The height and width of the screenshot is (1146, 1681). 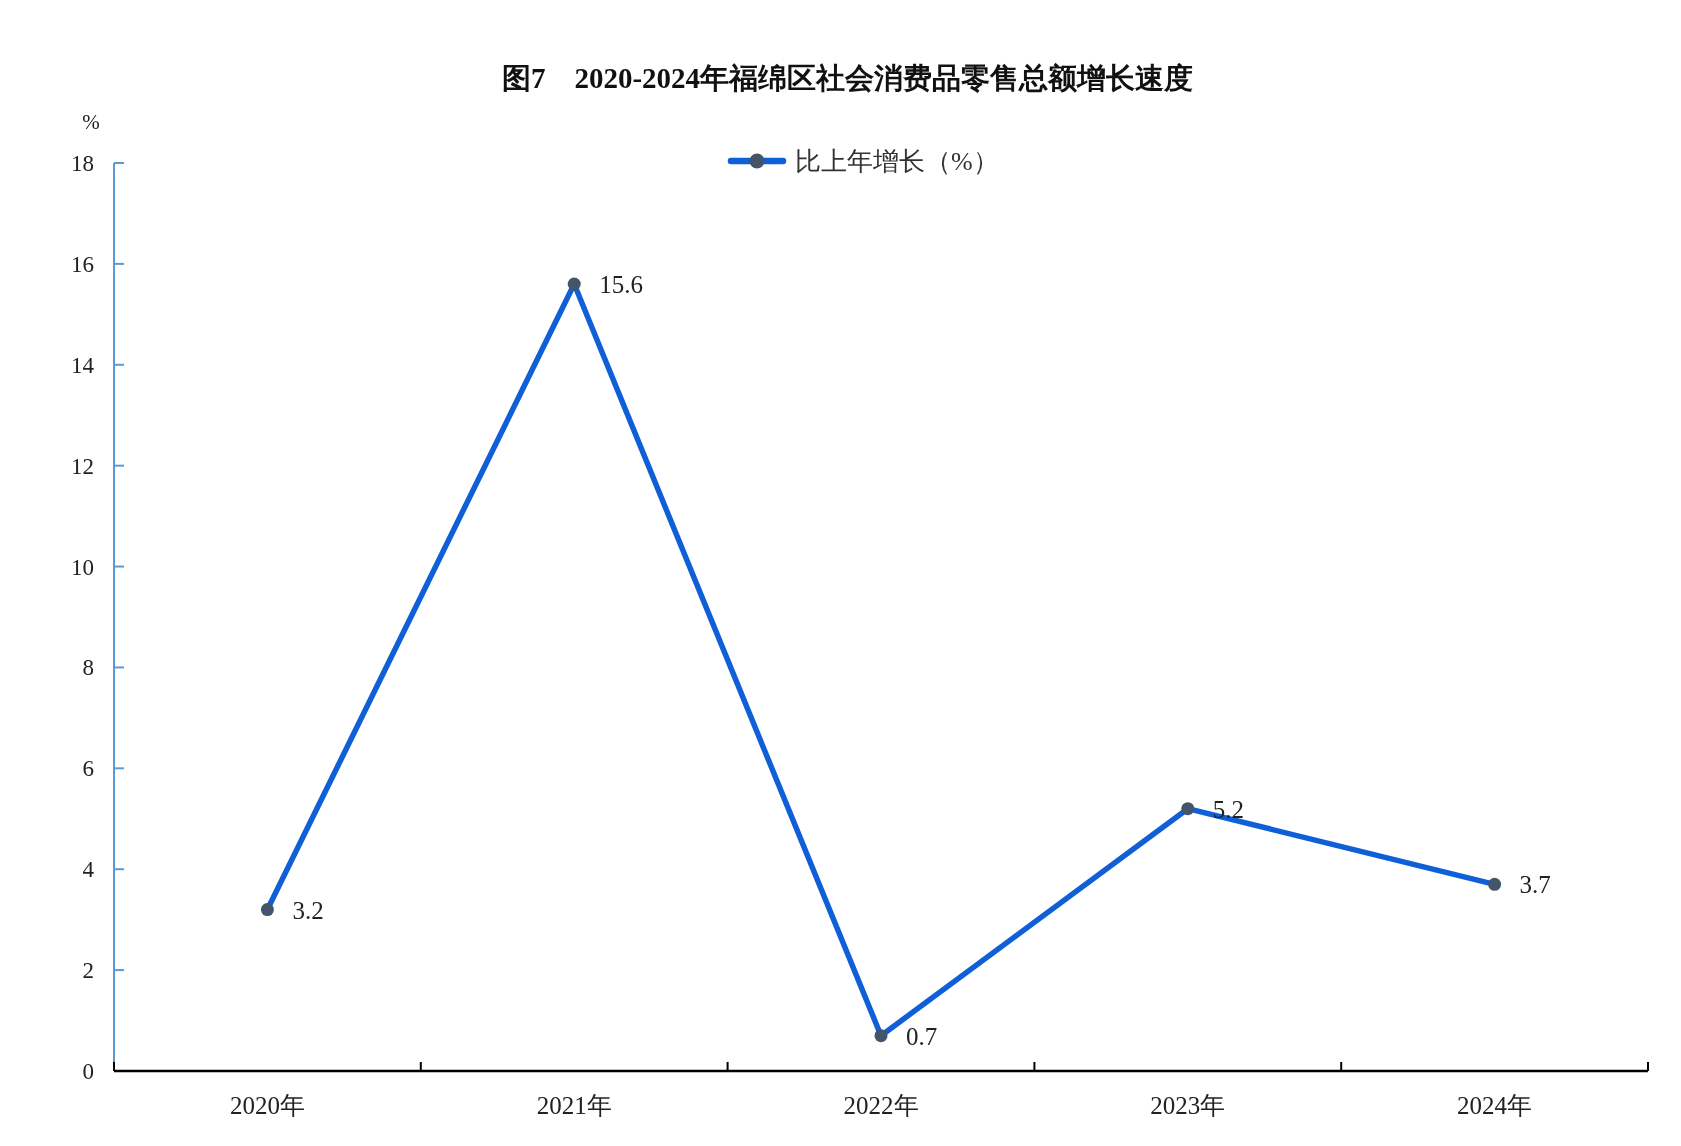 I want to click on y-tick-label: 2, so click(x=88, y=971).